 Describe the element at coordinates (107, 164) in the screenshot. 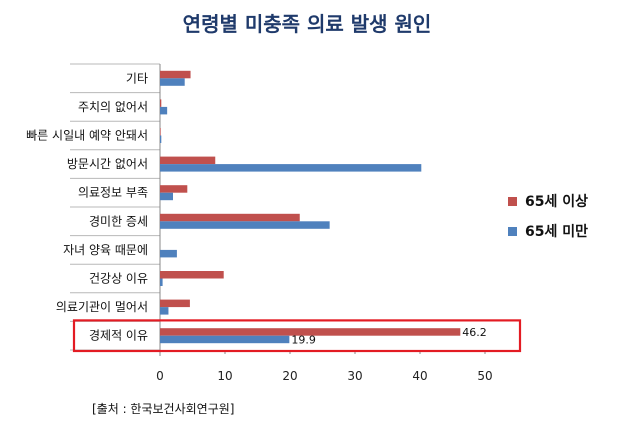

I see `category-label: 방문시간 없어서` at that location.